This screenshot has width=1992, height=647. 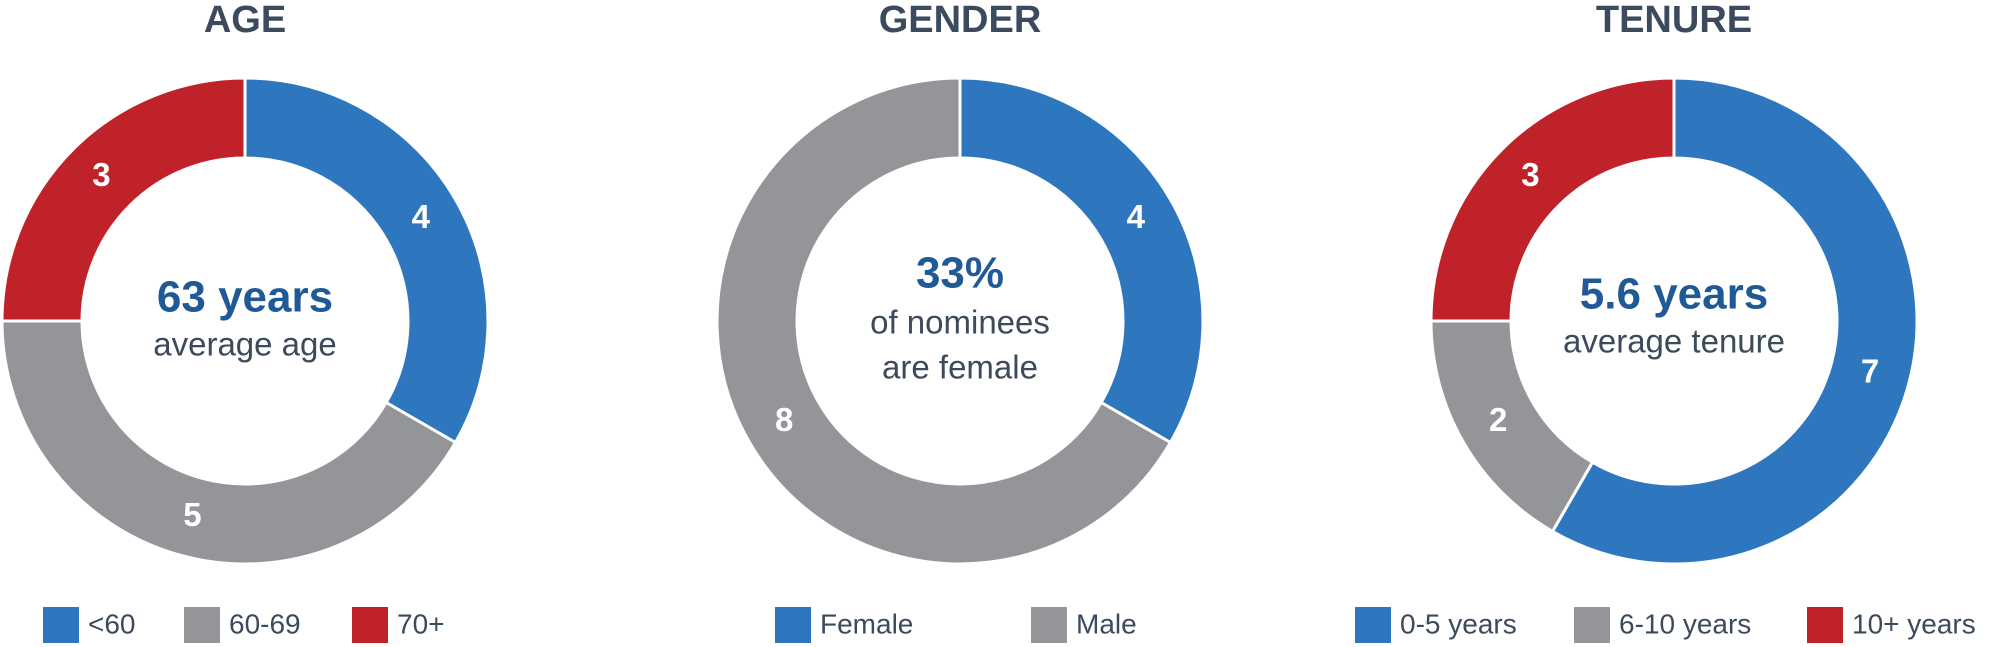 I want to click on chart-title: AGE, so click(x=245, y=20).